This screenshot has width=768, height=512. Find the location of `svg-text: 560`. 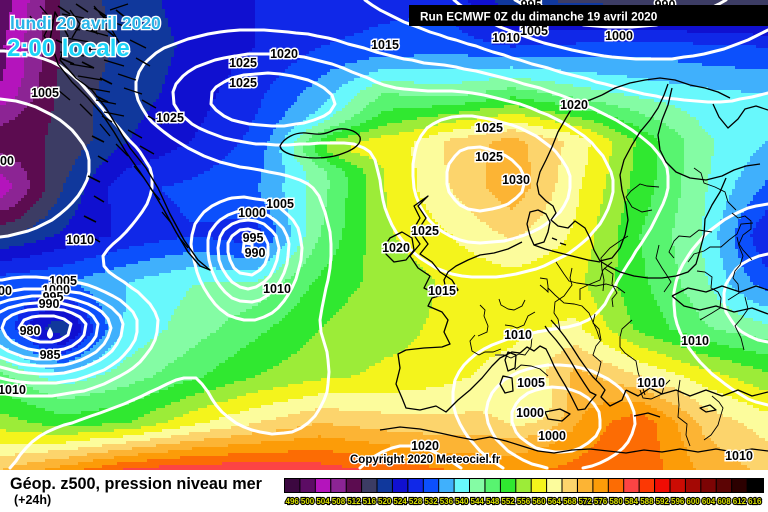

svg-text: 560 is located at coordinates (539, 501).